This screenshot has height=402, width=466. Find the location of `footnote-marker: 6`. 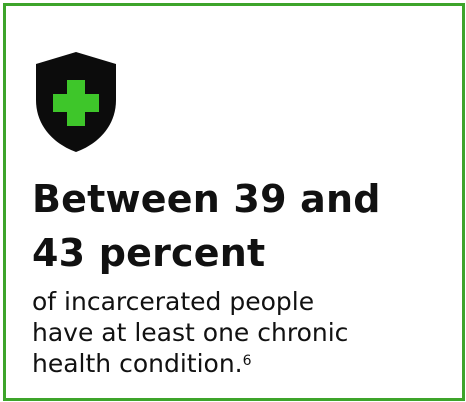

footnote-marker: 6 is located at coordinates (247, 361).